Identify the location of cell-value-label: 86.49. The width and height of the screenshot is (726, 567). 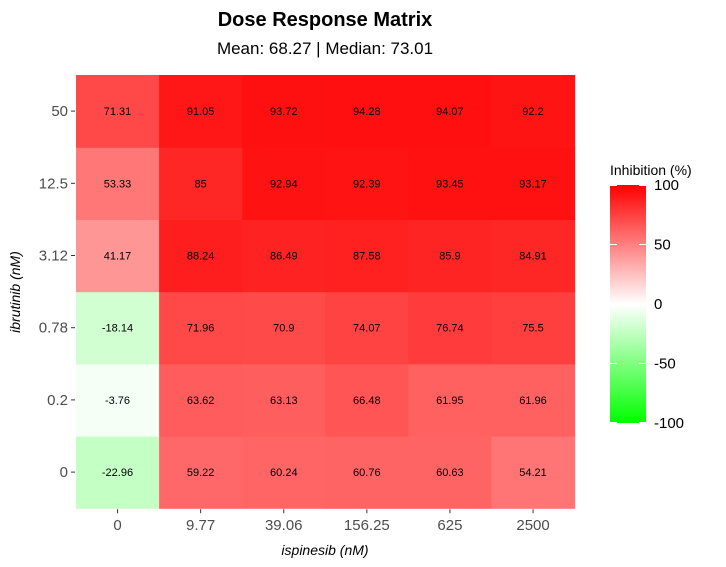
(284, 257).